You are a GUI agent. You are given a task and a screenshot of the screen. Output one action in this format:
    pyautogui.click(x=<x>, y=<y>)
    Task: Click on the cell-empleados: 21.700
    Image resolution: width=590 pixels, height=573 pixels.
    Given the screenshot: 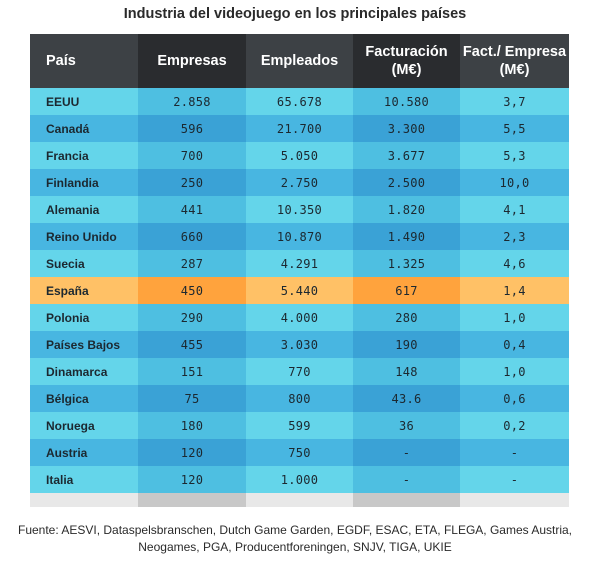 What is the action you would take?
    pyautogui.click(x=299, y=128)
    